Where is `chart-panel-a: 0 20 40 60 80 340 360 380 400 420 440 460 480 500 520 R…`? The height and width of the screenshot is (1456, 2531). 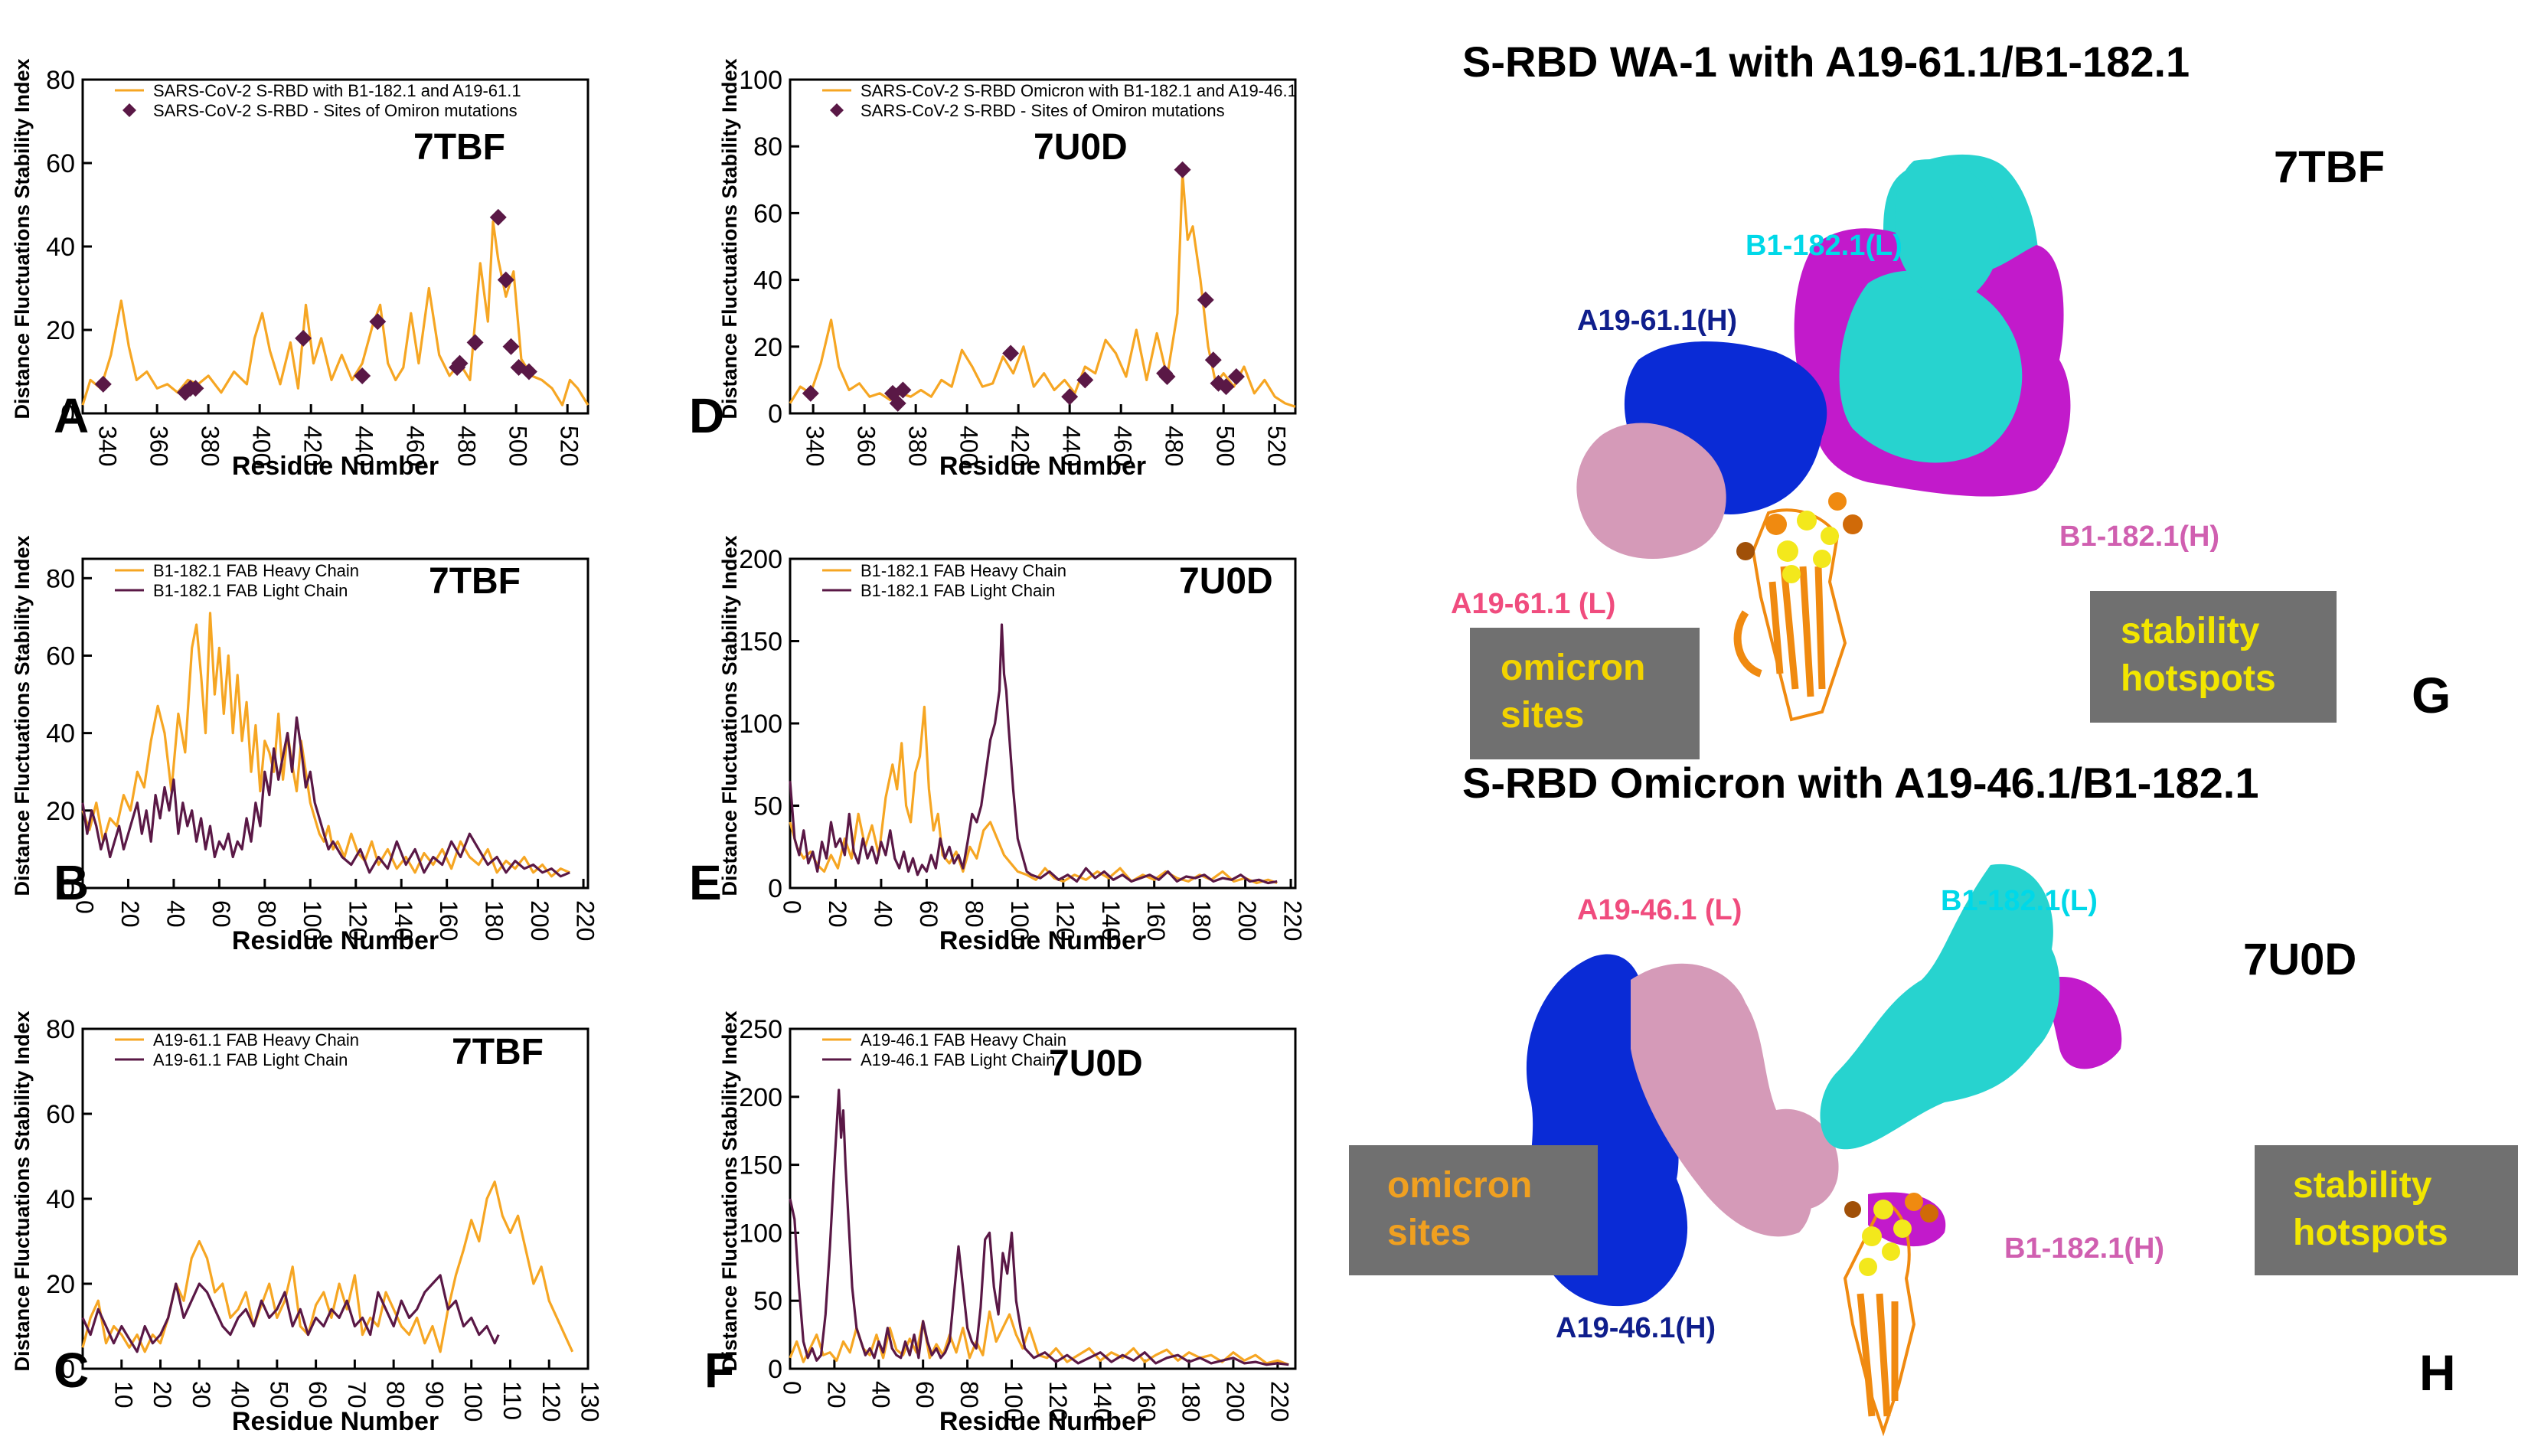
chart-panel-a: 0 20 40 60 80 340 360 380 400 420 440 460 480 500 520 R… is located at coordinates (300, 269).